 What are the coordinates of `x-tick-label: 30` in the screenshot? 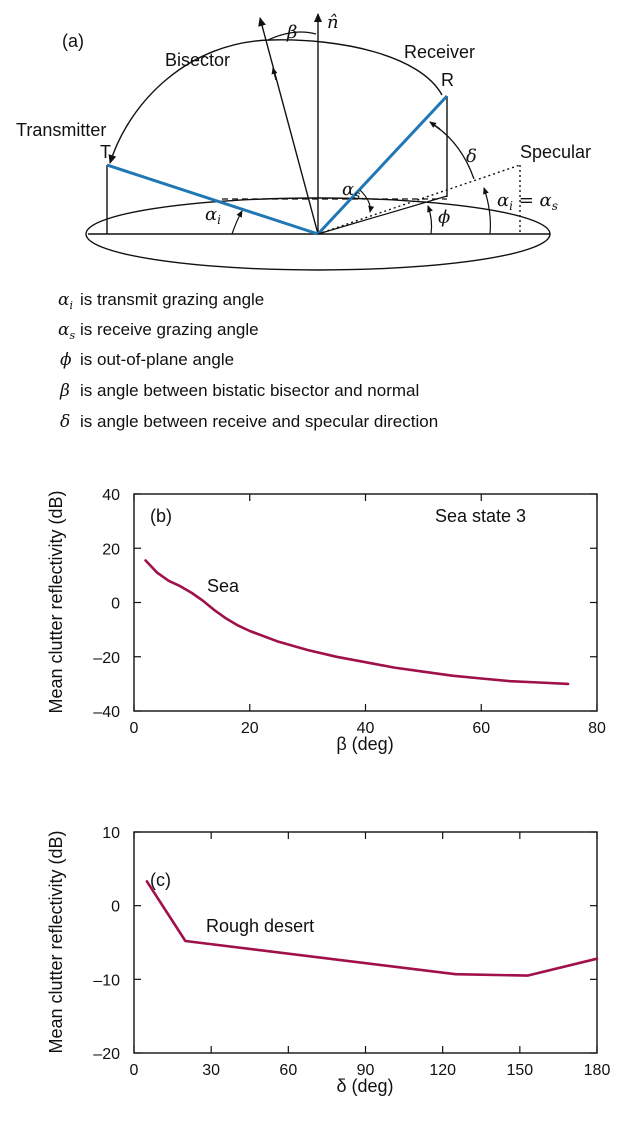 It's located at (211, 1070).